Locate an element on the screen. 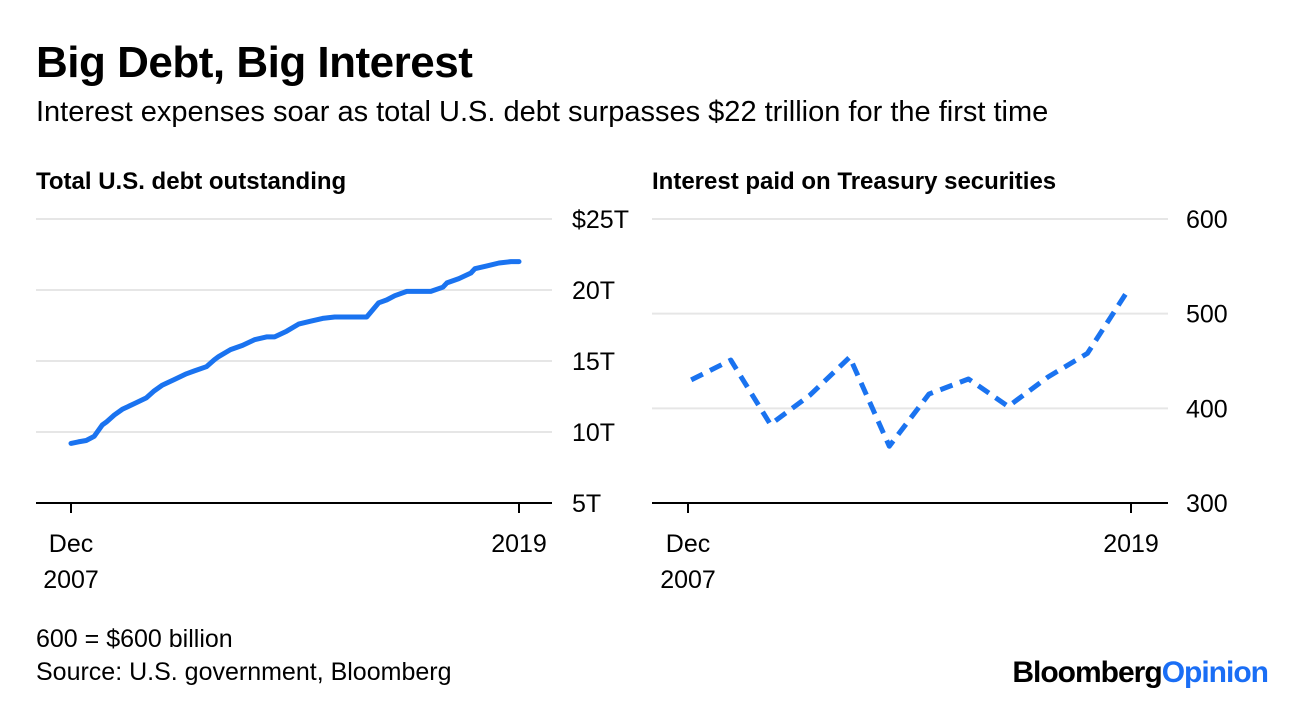 The height and width of the screenshot is (706, 1296). unit-note: 600 = $600 billion is located at coordinates (134, 639).